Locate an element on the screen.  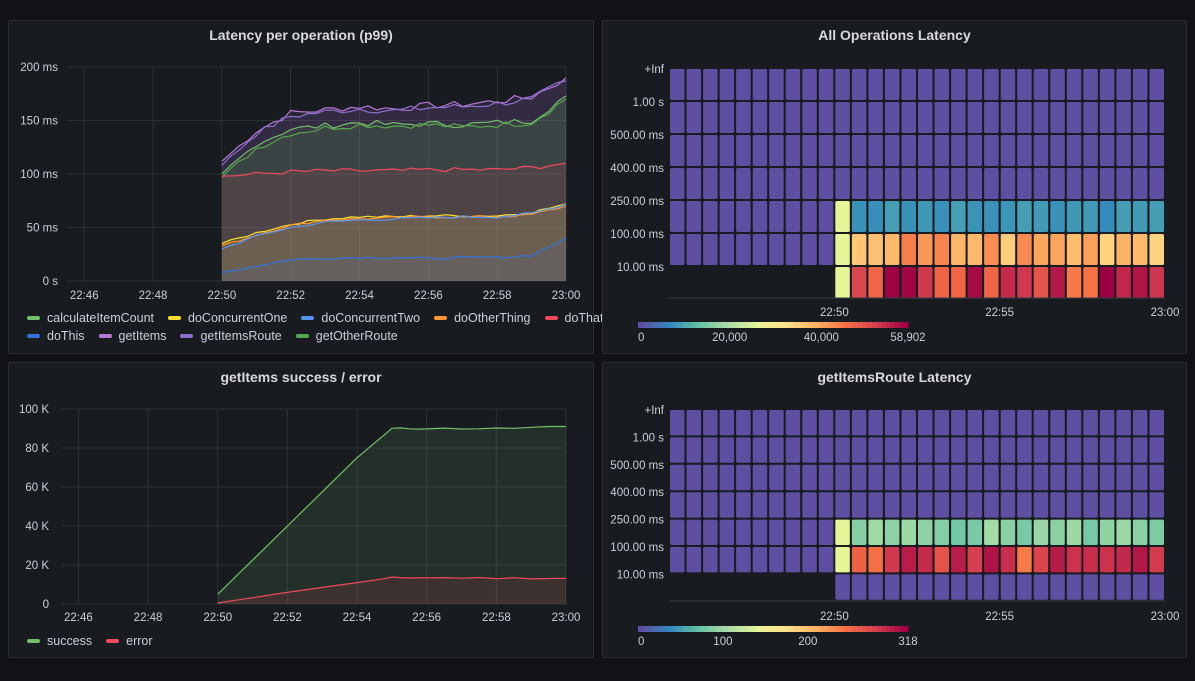
y-bucket-label: 1.00 s is located at coordinates (649, 438).